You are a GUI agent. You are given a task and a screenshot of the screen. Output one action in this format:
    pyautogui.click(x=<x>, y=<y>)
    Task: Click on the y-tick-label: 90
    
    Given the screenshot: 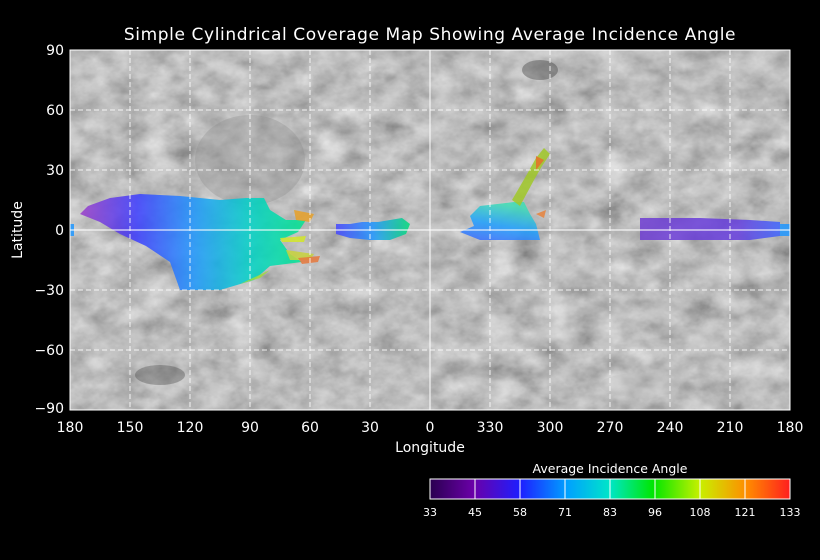 What is the action you would take?
    pyautogui.click(x=55, y=51)
    